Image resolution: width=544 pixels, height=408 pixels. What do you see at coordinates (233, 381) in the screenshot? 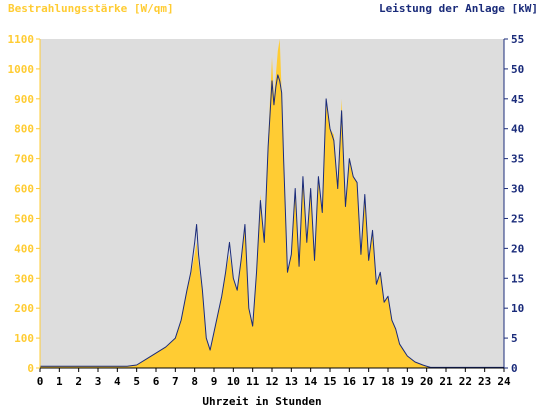
I see `x-tick-label: 10` at bounding box center [233, 381].